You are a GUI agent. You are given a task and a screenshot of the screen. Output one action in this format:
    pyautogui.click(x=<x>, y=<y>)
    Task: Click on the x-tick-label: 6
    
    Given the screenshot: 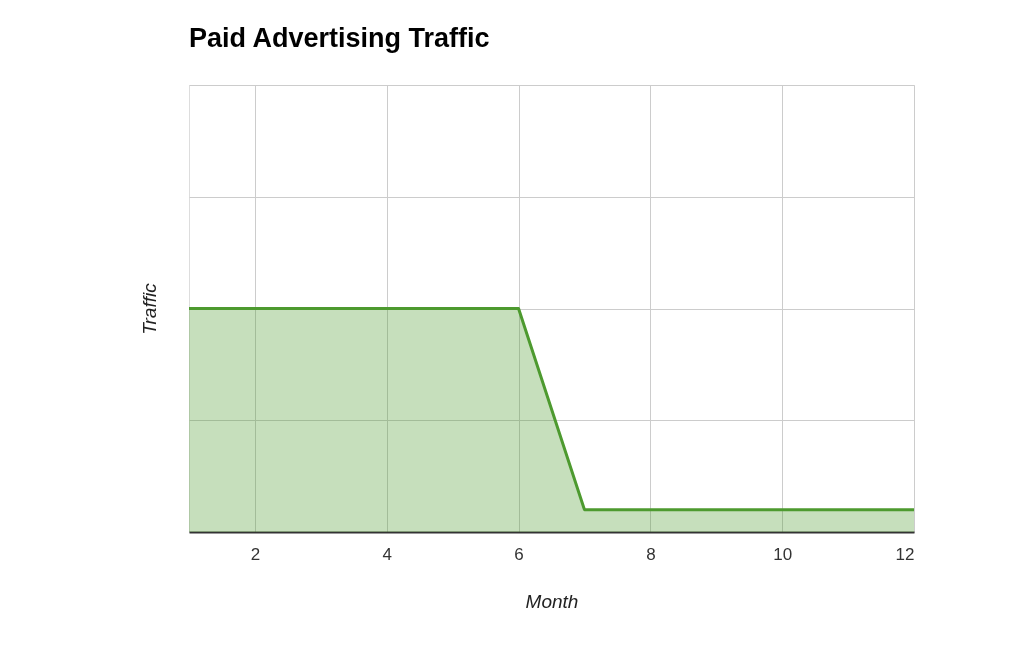 What is the action you would take?
    pyautogui.click(x=519, y=554)
    